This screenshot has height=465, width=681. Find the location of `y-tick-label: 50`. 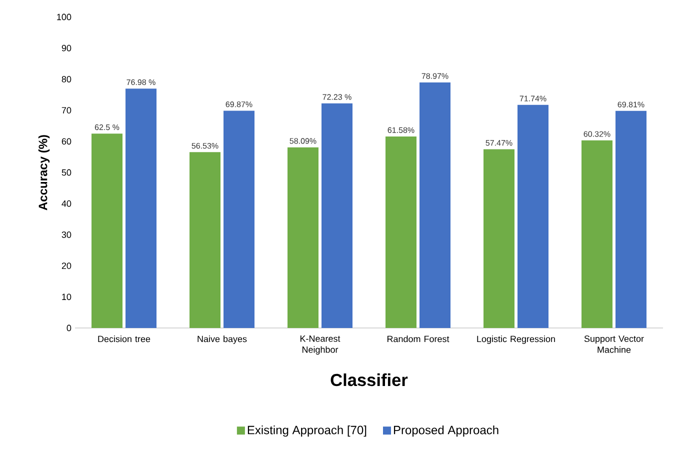

y-tick-label: 50 is located at coordinates (67, 172).